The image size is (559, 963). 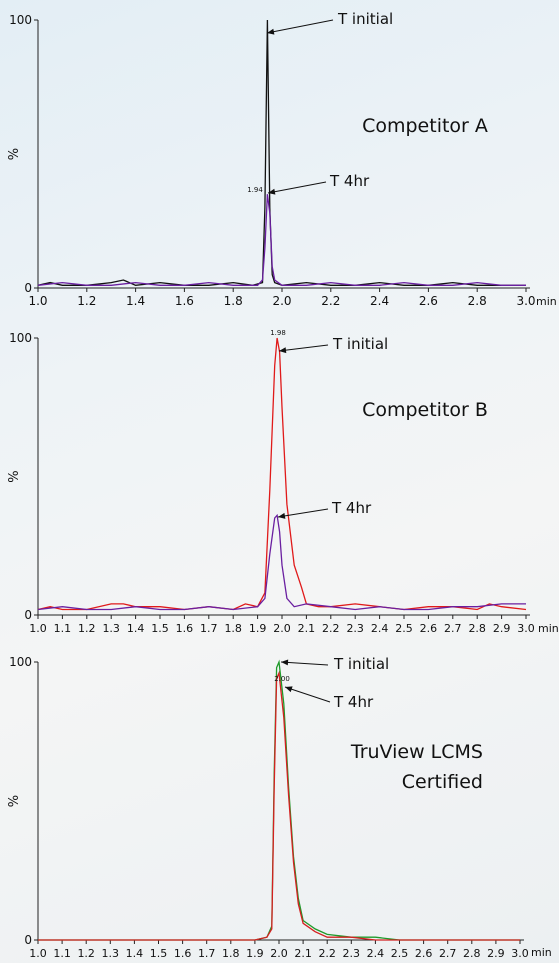 What do you see at coordinates (442, 782) in the screenshot?
I see `panel-label-line2: Certified` at bounding box center [442, 782].